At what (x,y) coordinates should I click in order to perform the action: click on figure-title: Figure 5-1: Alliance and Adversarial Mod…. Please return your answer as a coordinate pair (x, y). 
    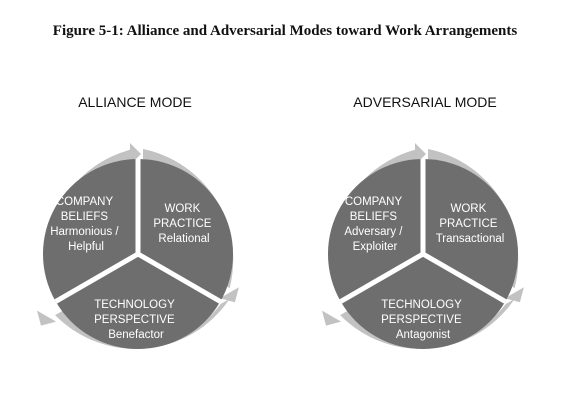
    Looking at the image, I should click on (285, 31).